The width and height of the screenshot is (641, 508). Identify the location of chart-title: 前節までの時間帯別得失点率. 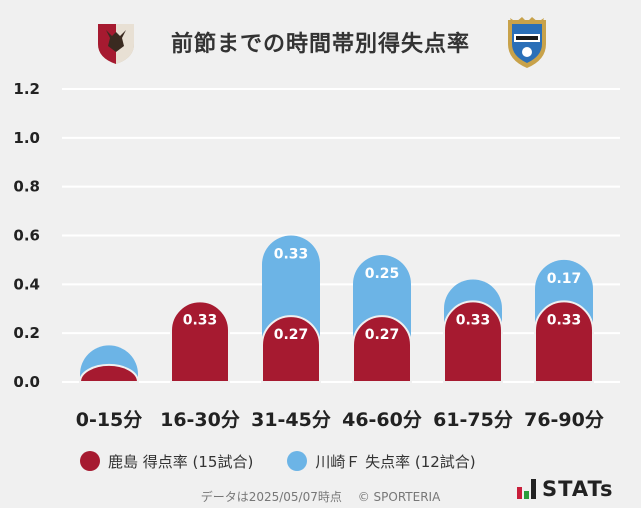
(320, 44).